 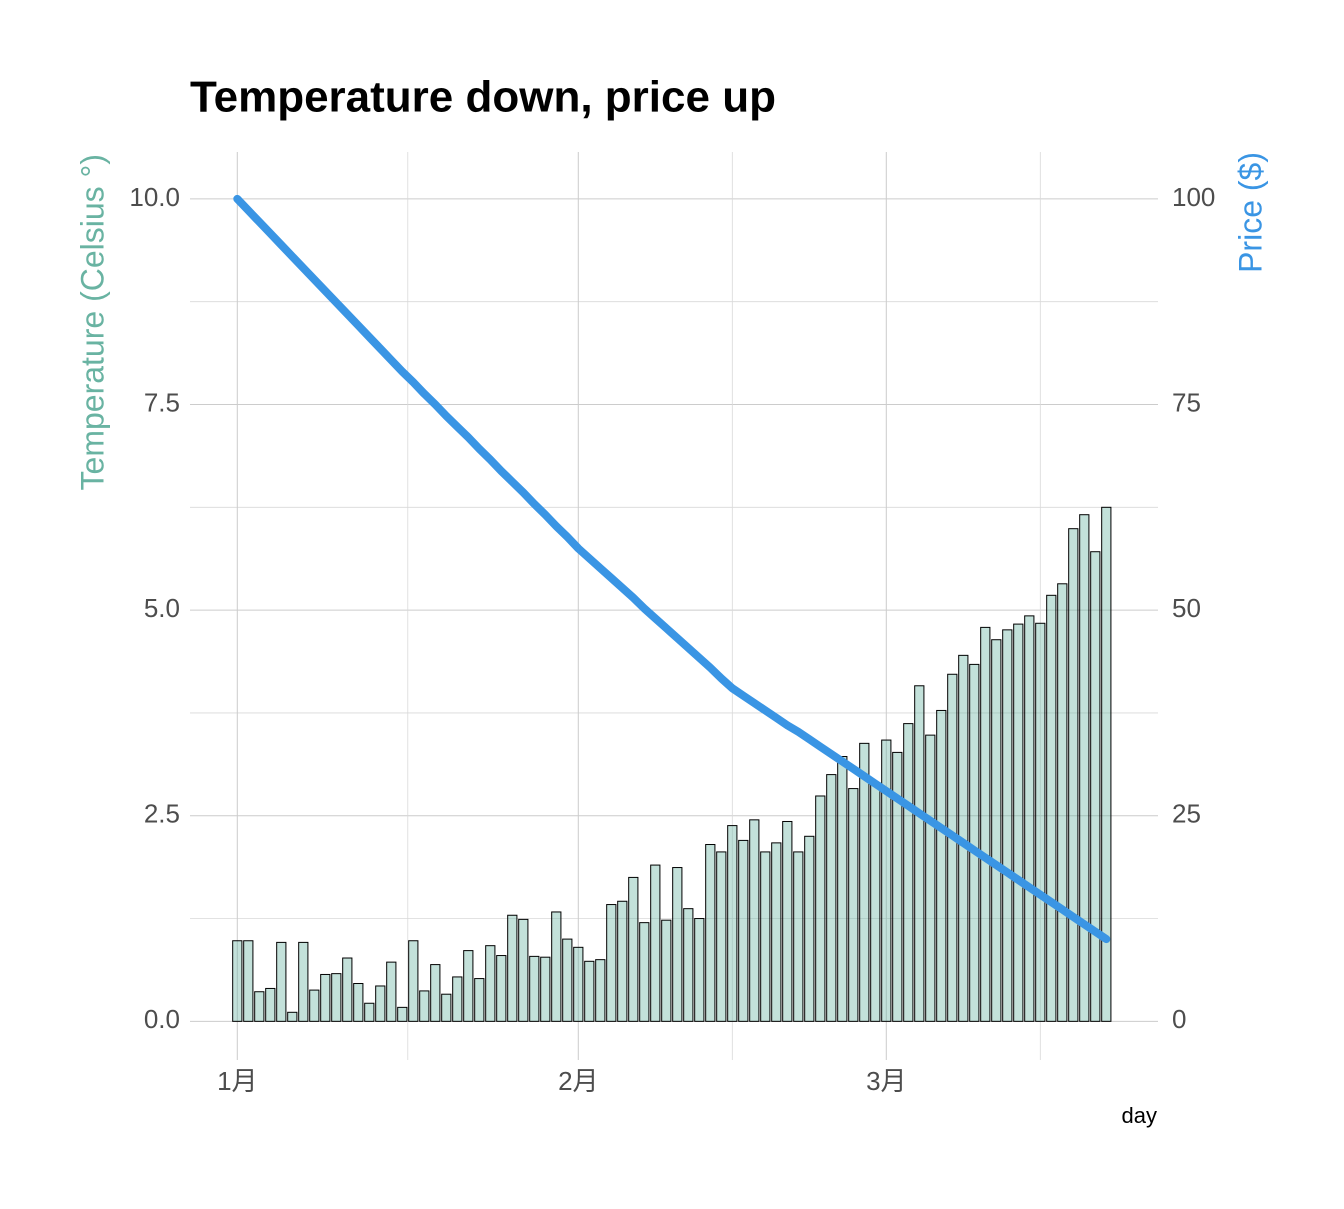 I want to click on x-tick-label: 1月, so click(x=237, y=1081).